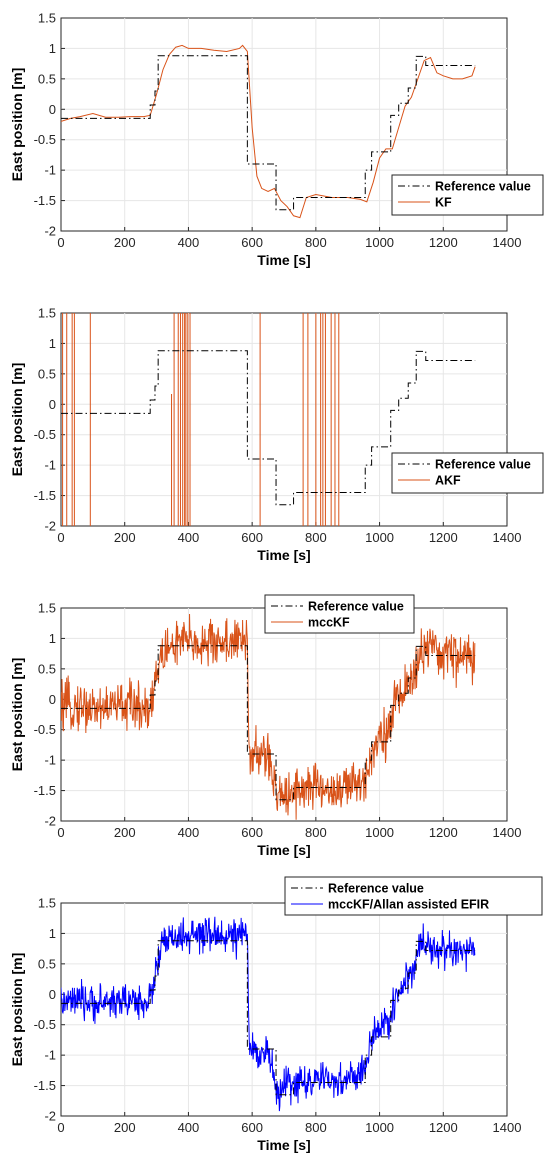  I want to click on legend: Reference value KF, so click(467, 195).